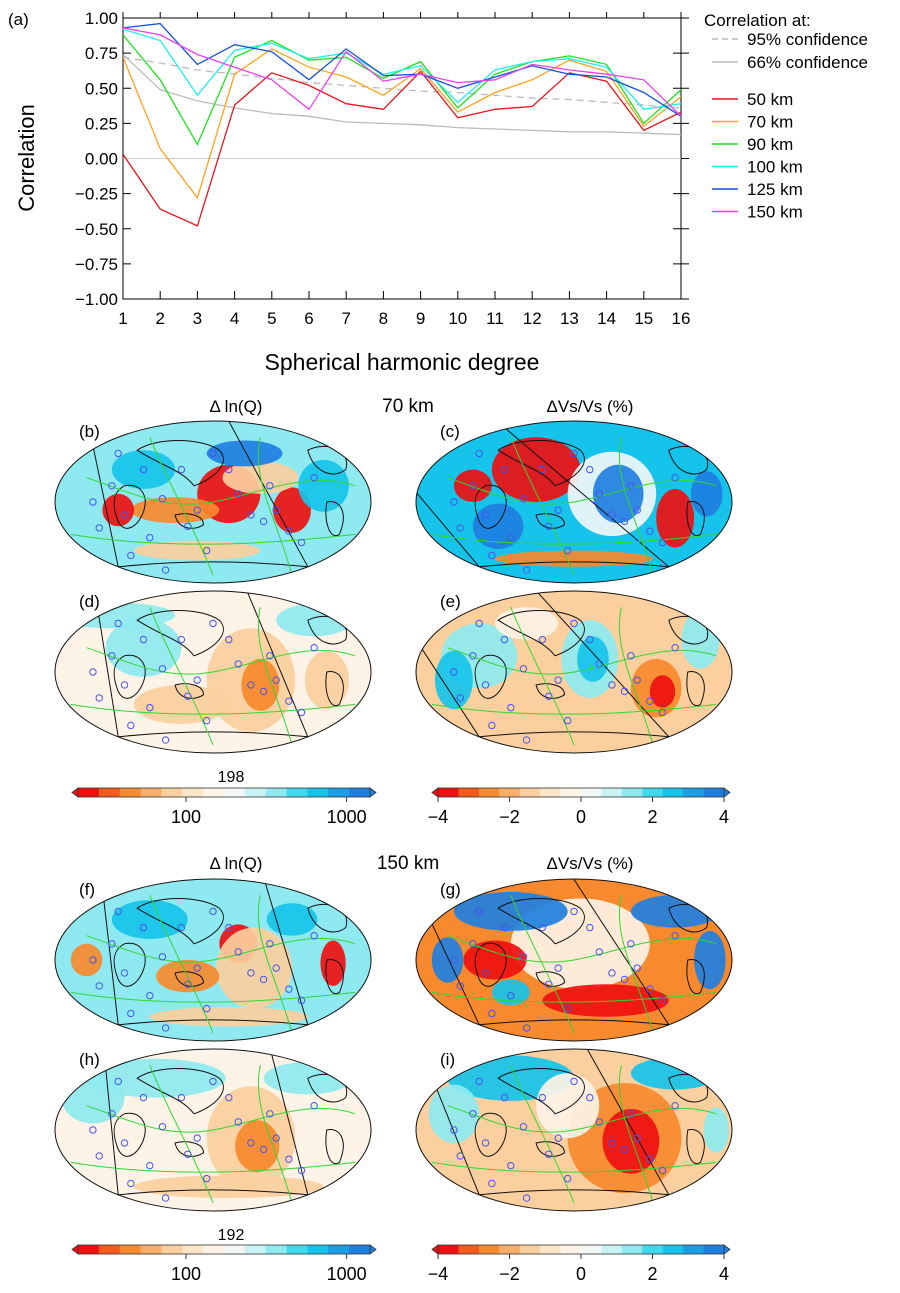 This screenshot has width=900, height=1293. What do you see at coordinates (236, 863) in the screenshot?
I see `map-title-q-150: Δ ln(Q)` at bounding box center [236, 863].